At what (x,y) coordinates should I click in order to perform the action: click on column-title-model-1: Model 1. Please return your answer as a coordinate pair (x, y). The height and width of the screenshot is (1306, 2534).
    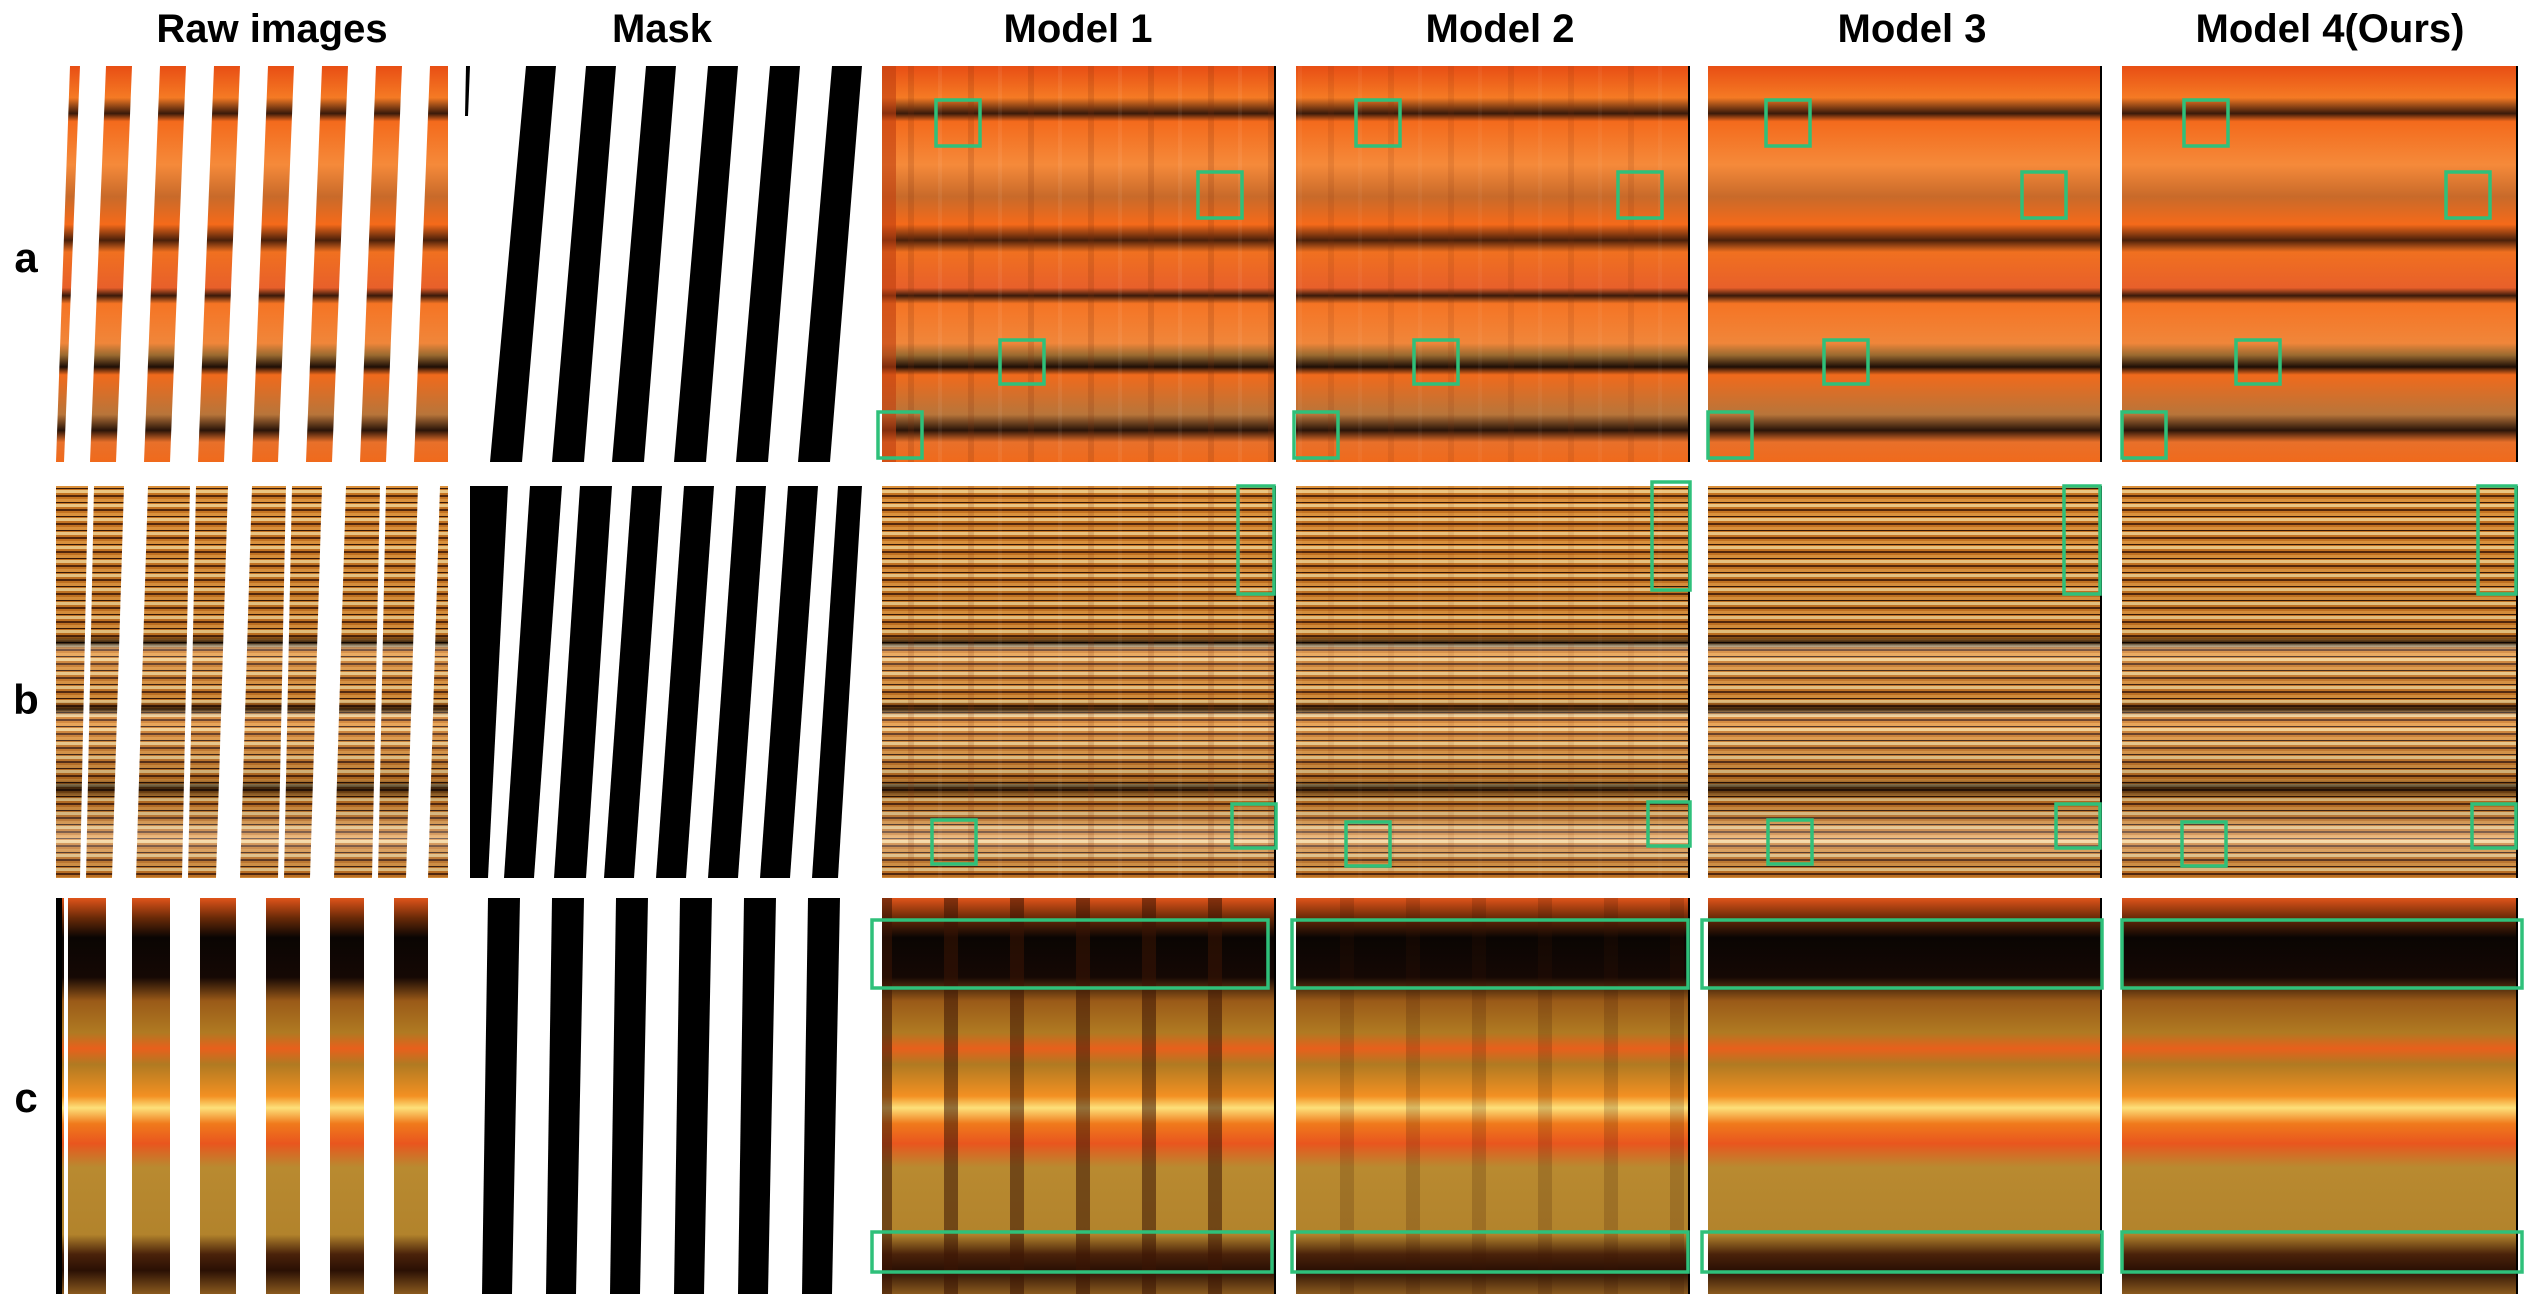
    Looking at the image, I should click on (1078, 29).